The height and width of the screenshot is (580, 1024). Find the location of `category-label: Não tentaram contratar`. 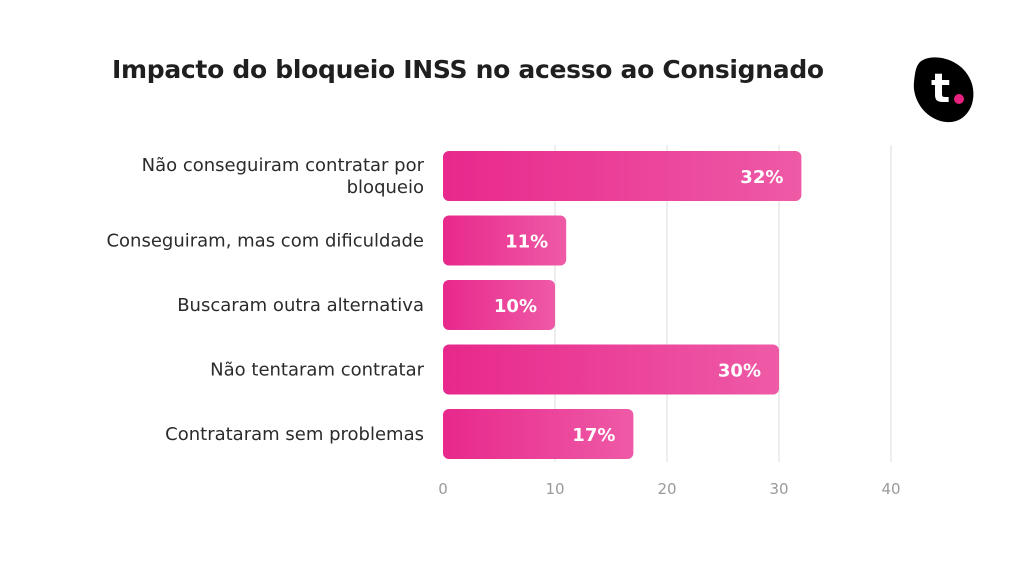

category-label: Não tentaram contratar is located at coordinates (317, 370).